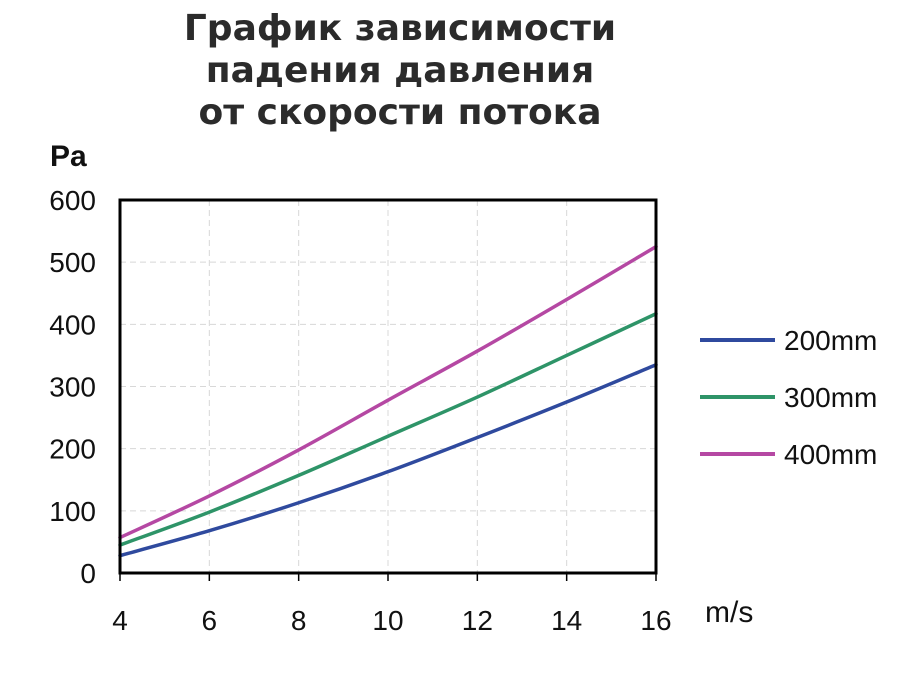  What do you see at coordinates (72, 200) in the screenshot?
I see `y-tick-label: 600` at bounding box center [72, 200].